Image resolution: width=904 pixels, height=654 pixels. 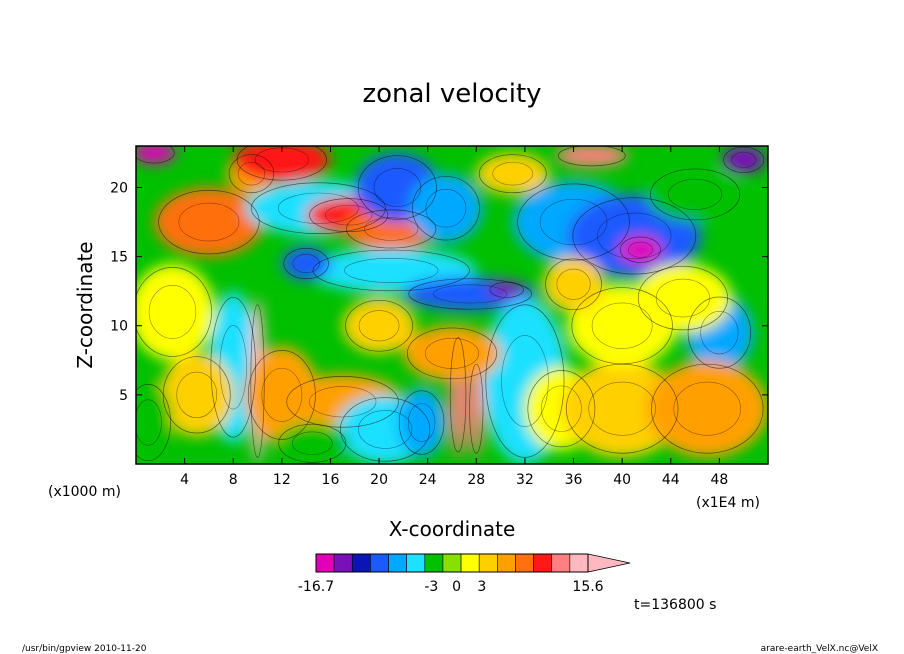 What do you see at coordinates (819, 649) in the screenshot?
I see `footer-source: arare-earth_VelX.nc@VelX` at bounding box center [819, 649].